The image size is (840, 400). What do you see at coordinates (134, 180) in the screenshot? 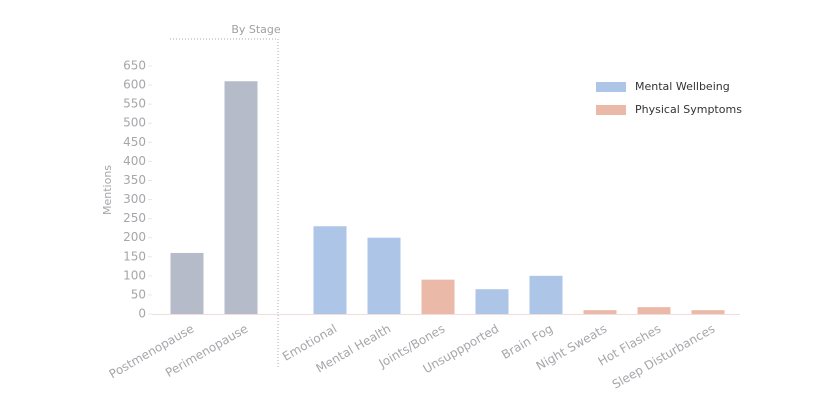
I see `y-tick-label: 350` at bounding box center [134, 180].